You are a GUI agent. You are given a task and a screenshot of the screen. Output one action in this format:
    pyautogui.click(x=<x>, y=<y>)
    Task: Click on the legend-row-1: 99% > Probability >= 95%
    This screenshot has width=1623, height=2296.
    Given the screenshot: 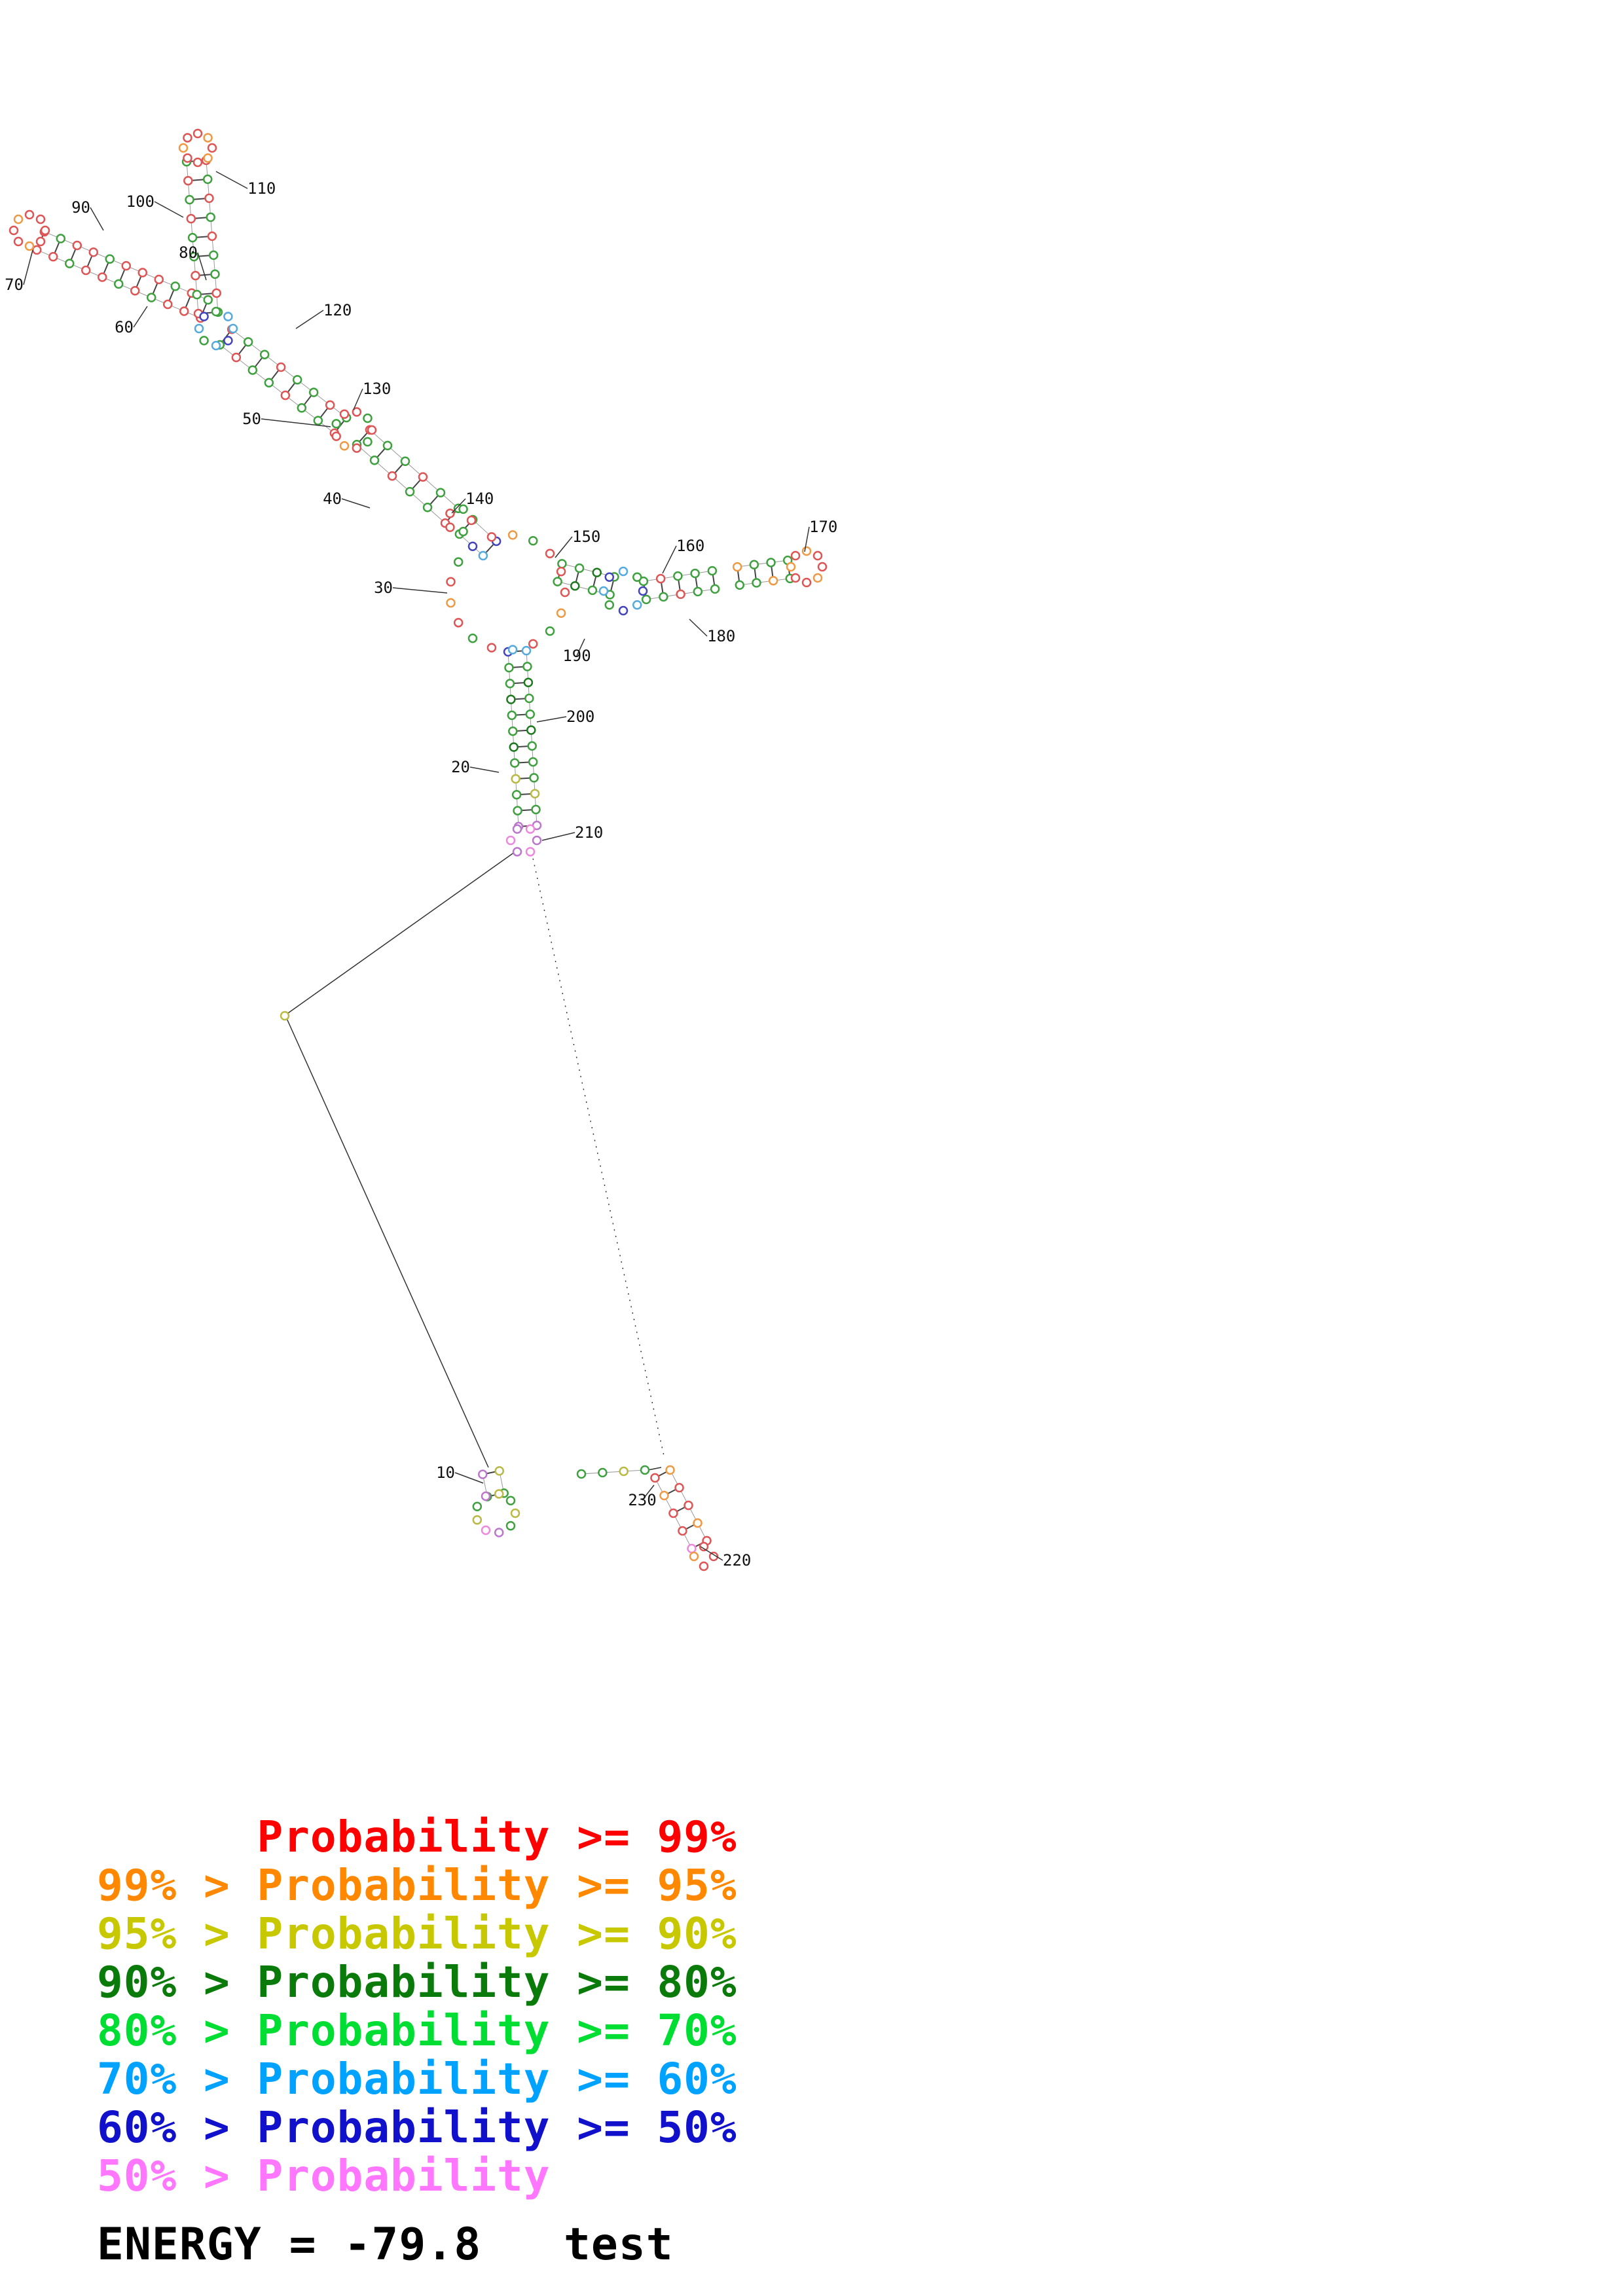 What is the action you would take?
    pyautogui.click(x=417, y=1885)
    